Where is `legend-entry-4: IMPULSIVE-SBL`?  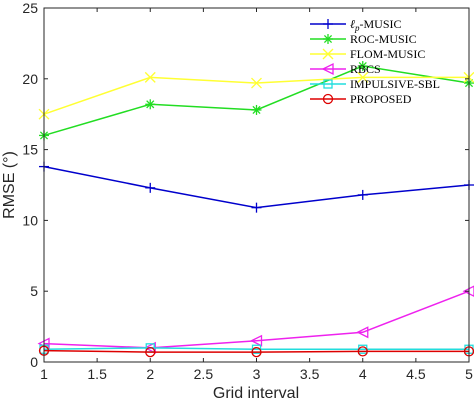 legend-entry-4: IMPULSIVE-SBL is located at coordinates (375, 84).